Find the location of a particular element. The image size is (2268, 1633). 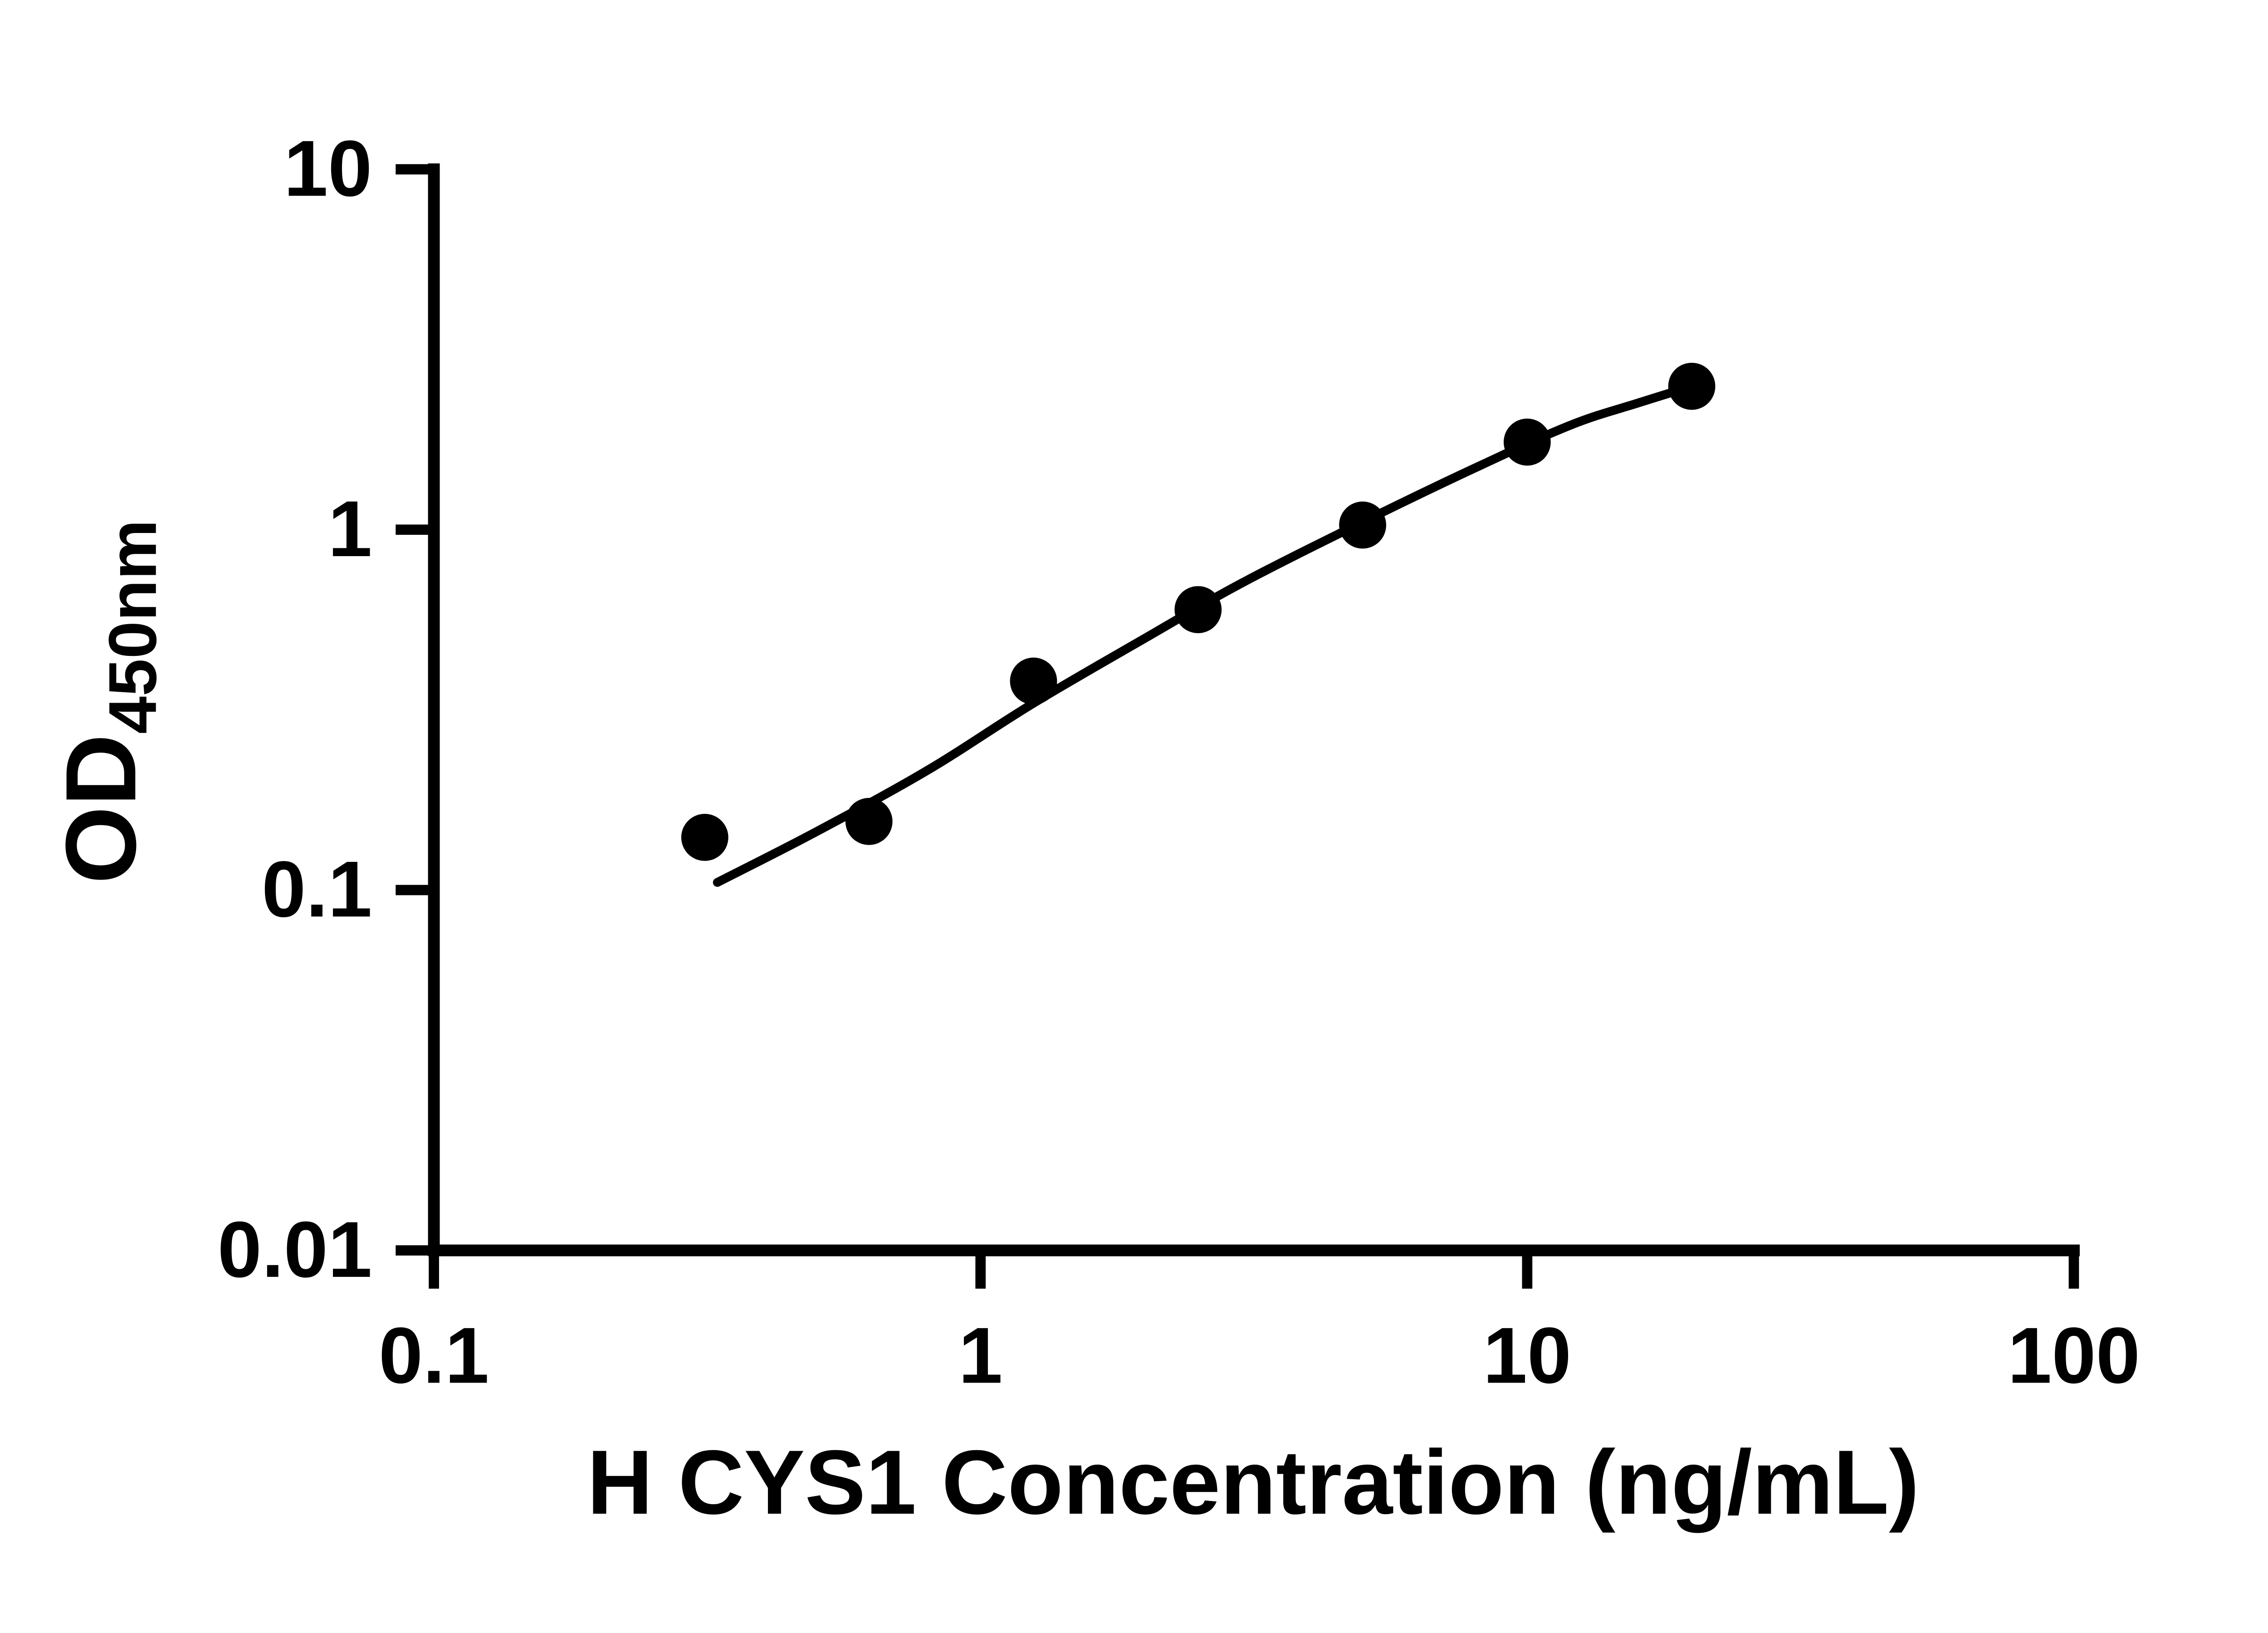

data-points is located at coordinates (1199, 611).